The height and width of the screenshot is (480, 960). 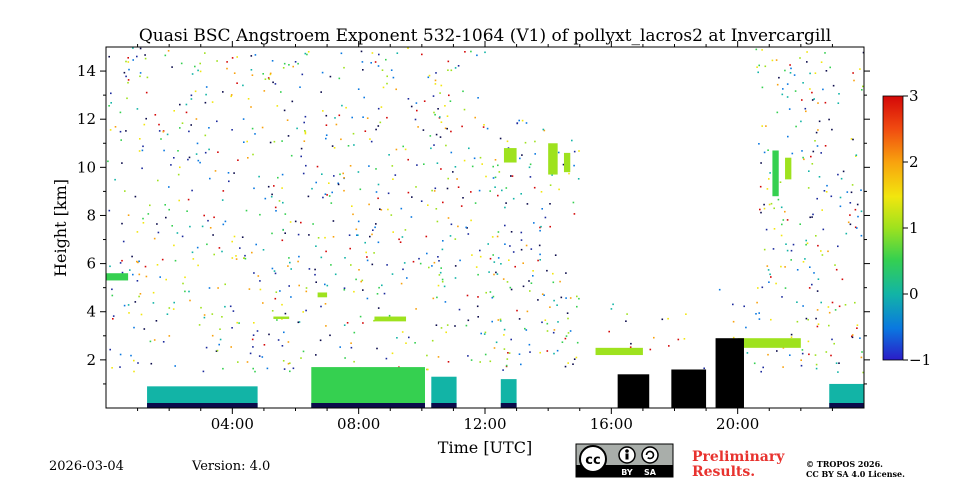 What do you see at coordinates (510, 155) in the screenshot?
I see `aerosol-layer` at bounding box center [510, 155].